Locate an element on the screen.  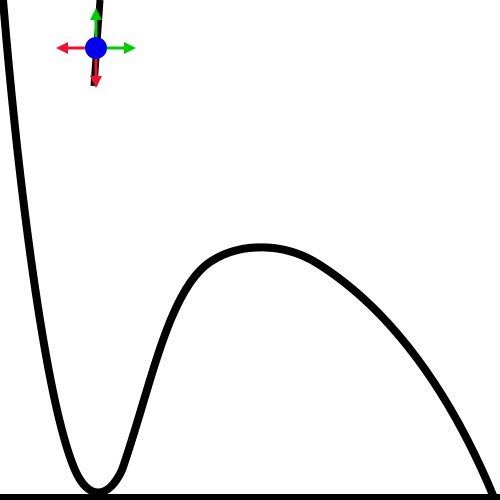
arrow-down-icon is located at coordinates (96, 72).